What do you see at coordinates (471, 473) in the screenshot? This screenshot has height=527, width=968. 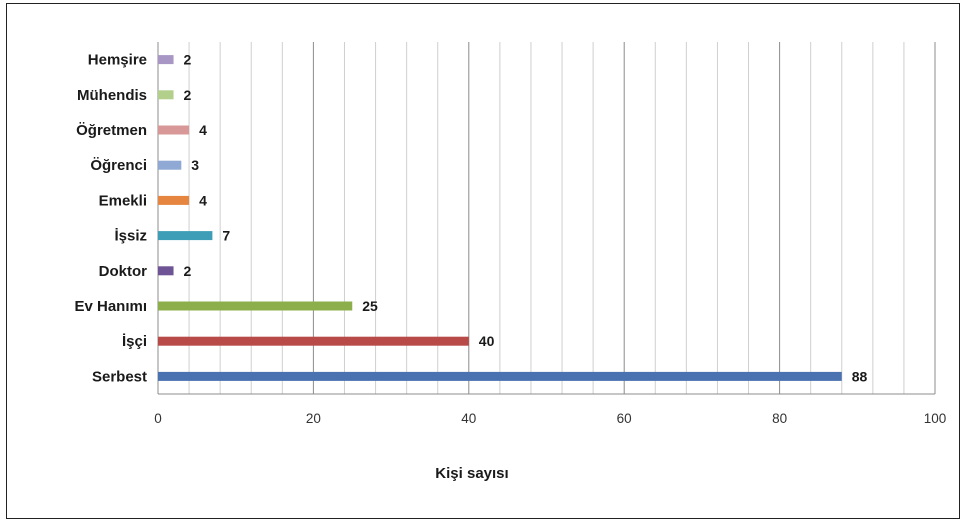 I see `x-axis-title: Kişi sayısı` at bounding box center [471, 473].